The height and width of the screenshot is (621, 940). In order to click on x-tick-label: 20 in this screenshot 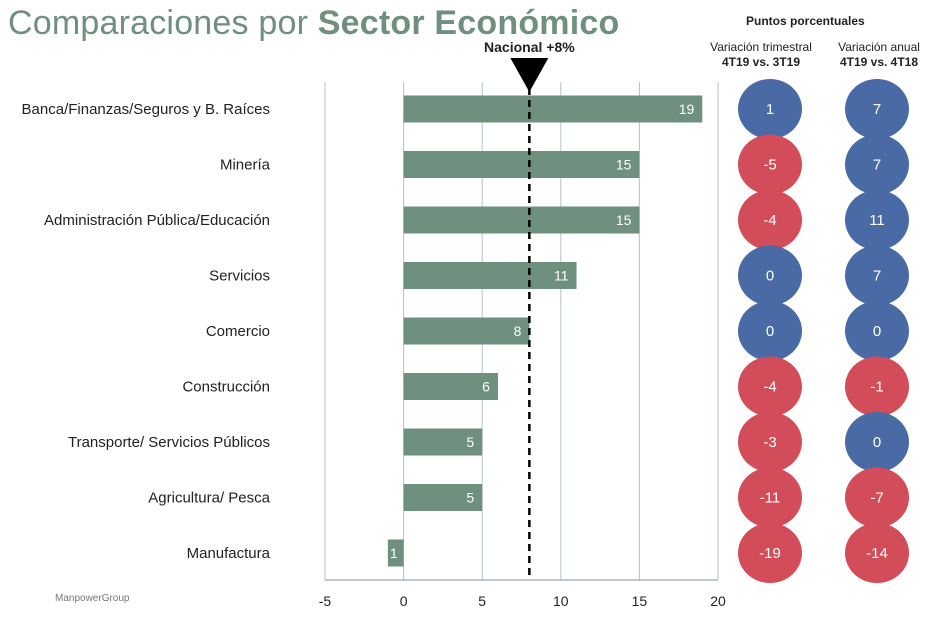, I will do `click(718, 601)`.